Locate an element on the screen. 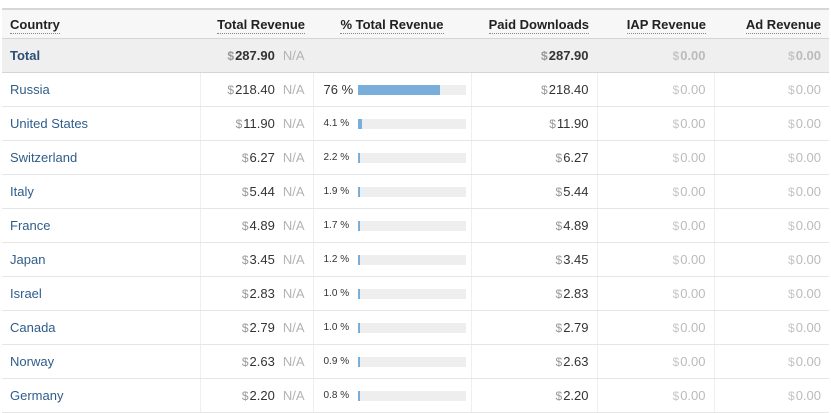  pct-value: 0.9 is located at coordinates (330, 361).